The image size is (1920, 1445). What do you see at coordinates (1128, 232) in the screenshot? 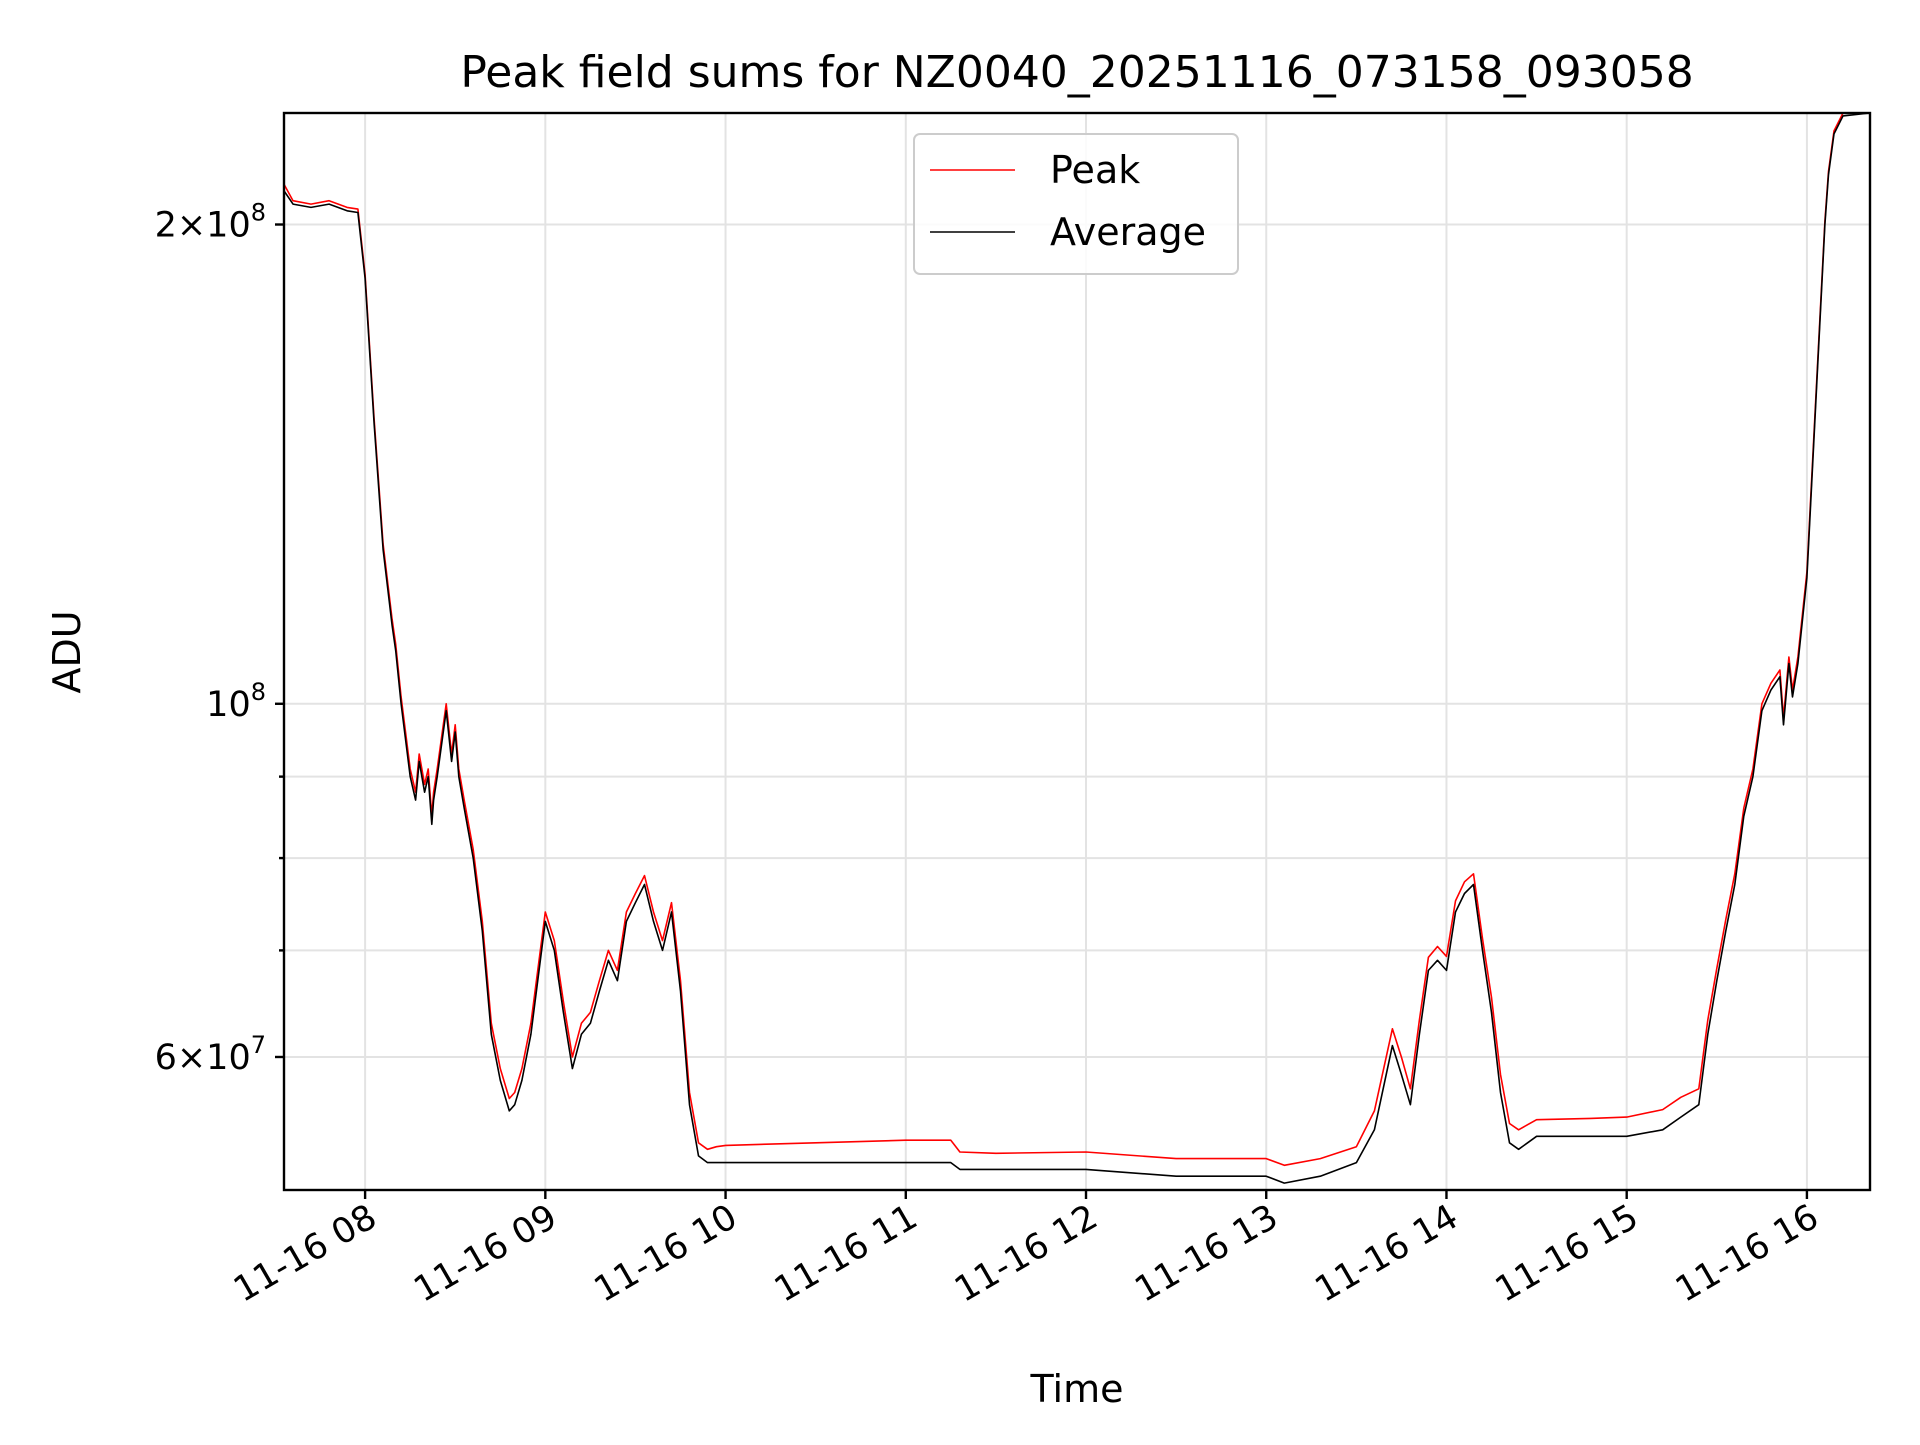
I see `legend-average-label: Average` at bounding box center [1128, 232].